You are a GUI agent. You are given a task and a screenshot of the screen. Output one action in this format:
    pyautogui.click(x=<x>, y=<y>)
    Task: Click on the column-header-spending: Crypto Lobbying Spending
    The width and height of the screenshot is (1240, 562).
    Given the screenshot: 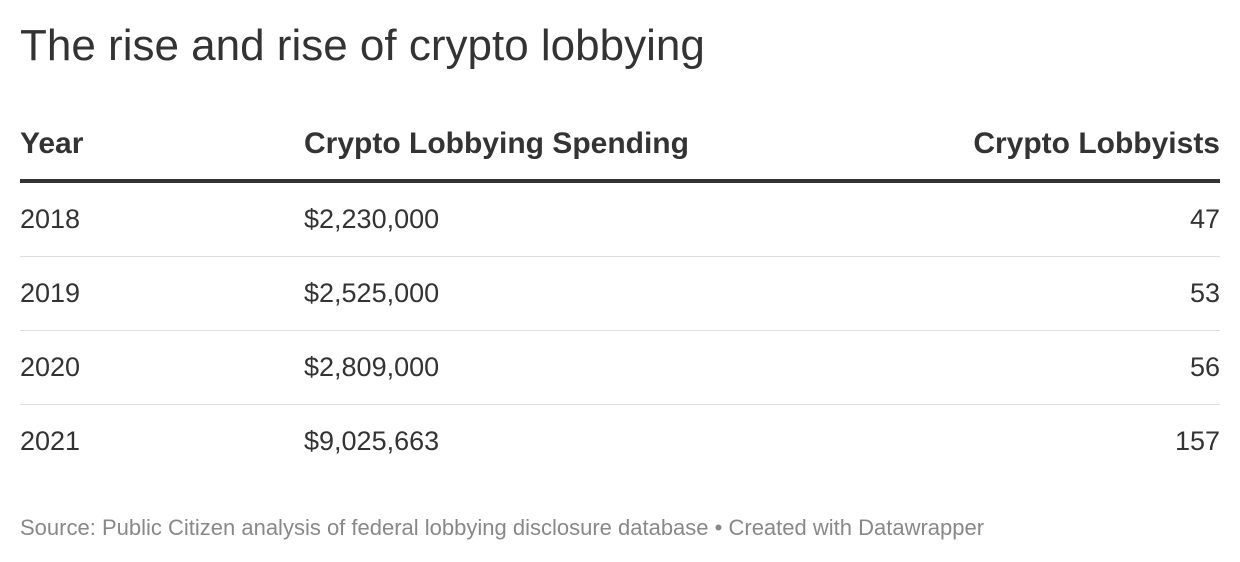 What is the action you would take?
    pyautogui.click(x=562, y=145)
    